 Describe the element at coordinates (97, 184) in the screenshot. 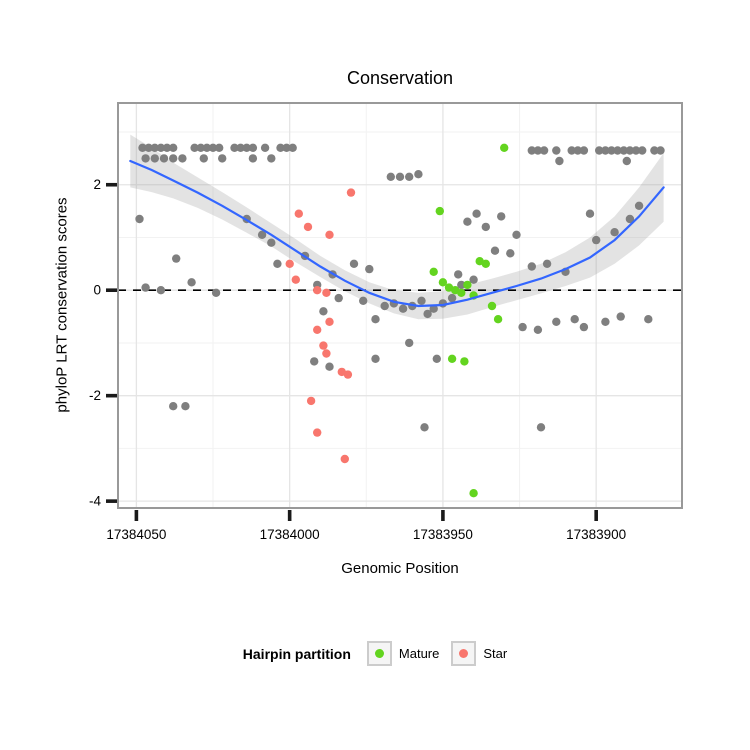

I see `y-tick-label: 2` at that location.